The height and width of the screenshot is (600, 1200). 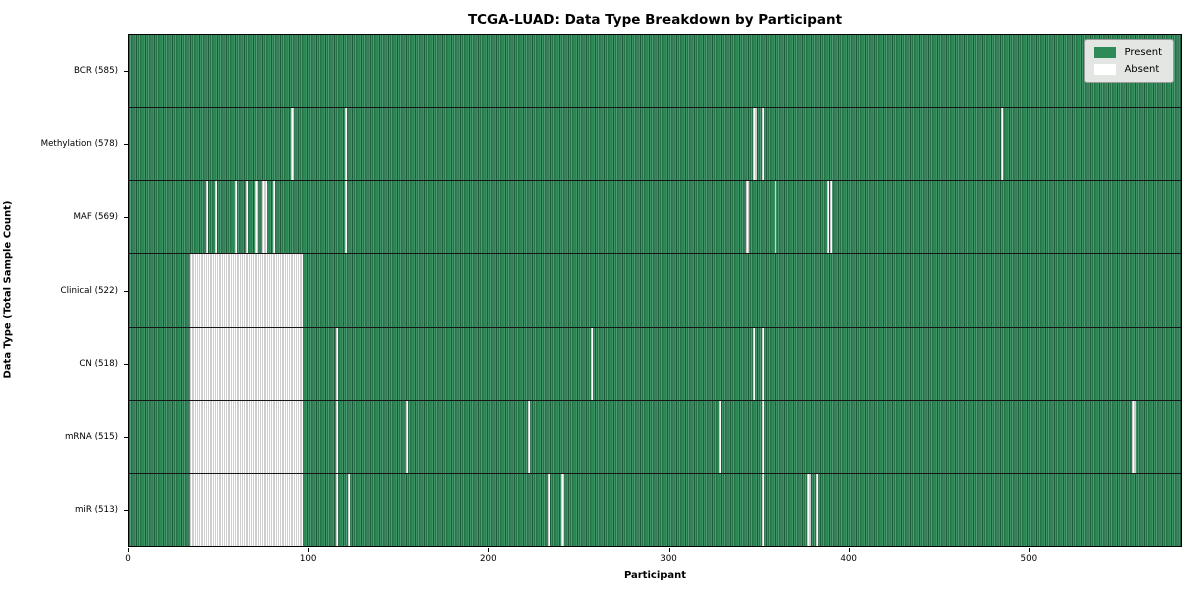 What do you see at coordinates (655, 72) in the screenshot?
I see `heatmap-row-bcr` at bounding box center [655, 72].